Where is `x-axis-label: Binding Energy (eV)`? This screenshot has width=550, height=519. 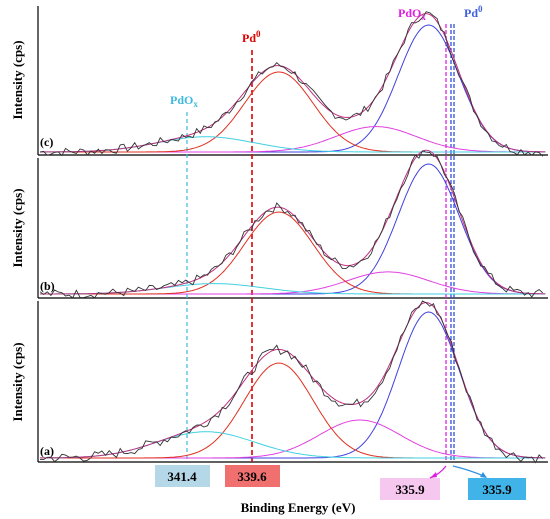 x-axis-label: Binding Energy (eV) is located at coordinates (298, 507).